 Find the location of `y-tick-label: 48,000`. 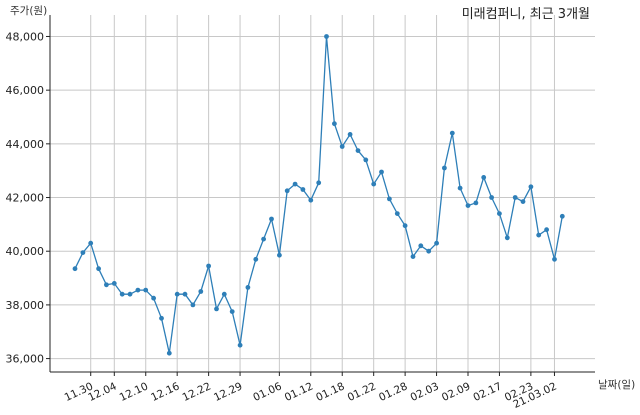

y-tick-label: 48,000 is located at coordinates (25, 36).